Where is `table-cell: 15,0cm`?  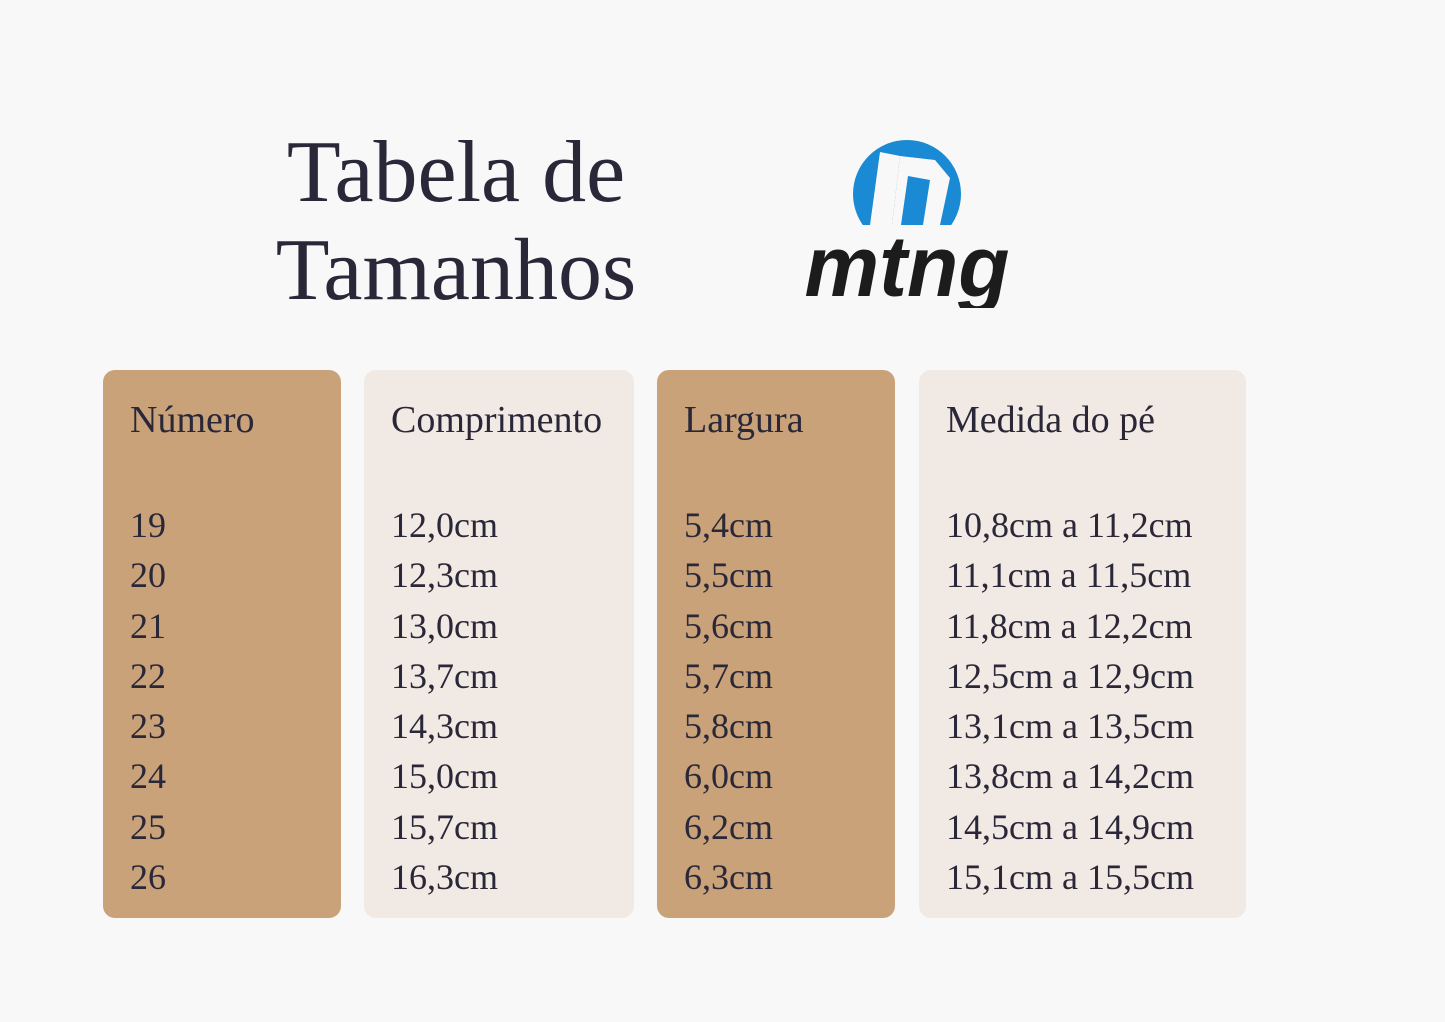
table-cell: 15,0cm is located at coordinates (444, 776).